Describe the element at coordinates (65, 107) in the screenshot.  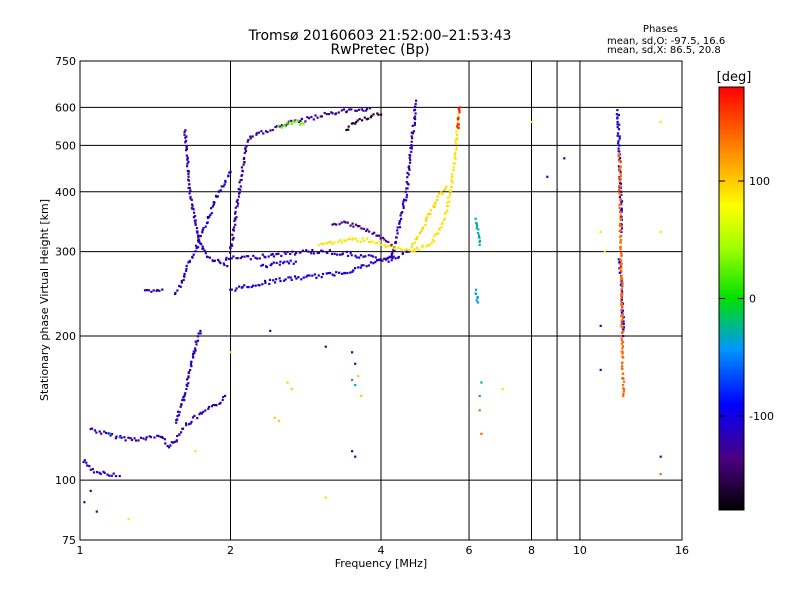
I see `y-tick-label: 600` at that location.